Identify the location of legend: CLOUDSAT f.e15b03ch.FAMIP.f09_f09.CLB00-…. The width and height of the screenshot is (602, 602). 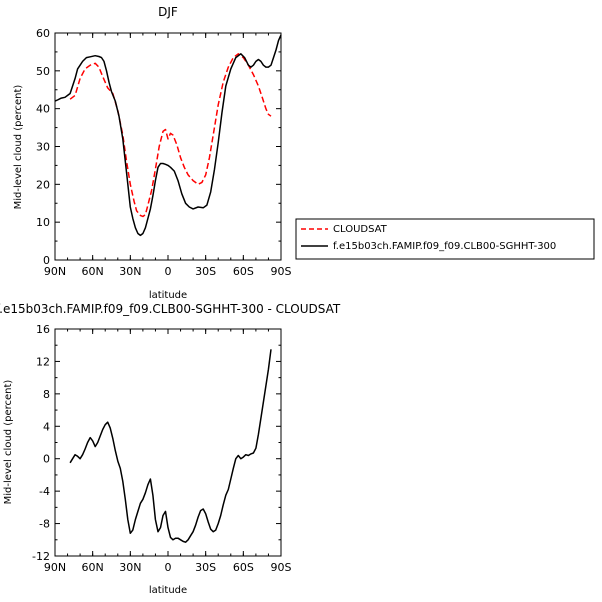
(445, 239).